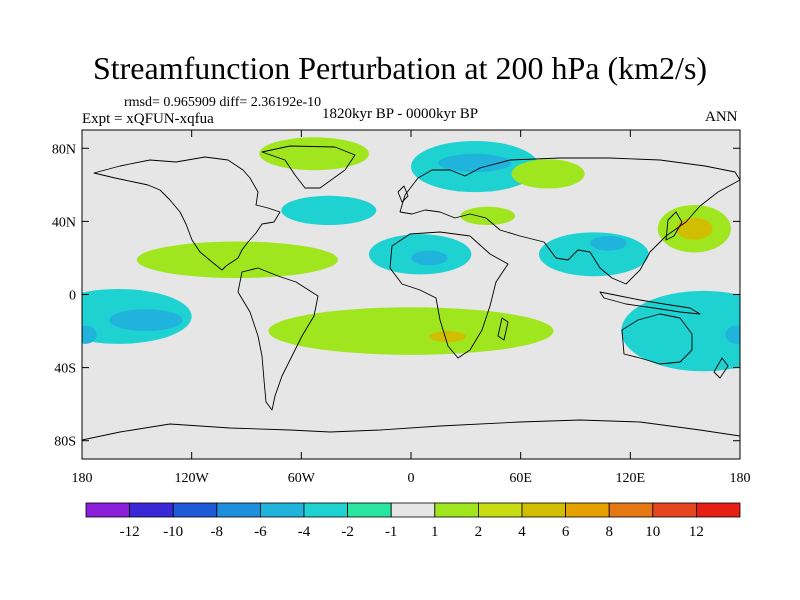 The width and height of the screenshot is (800, 600). Describe the element at coordinates (64, 149) in the screenshot. I see `y-tick-label-0: 80N` at that location.